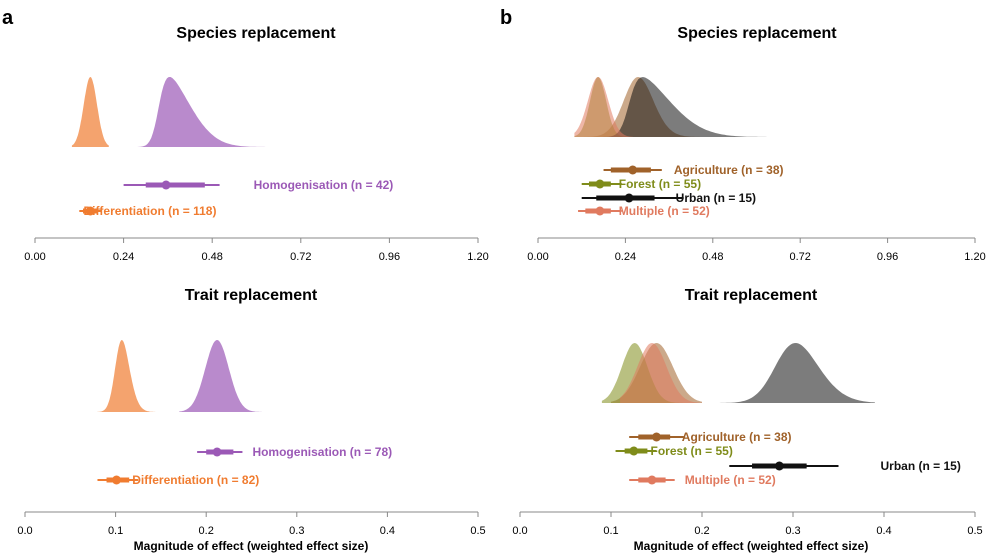  What do you see at coordinates (8, 18) in the screenshot?
I see `panel-label-a: a` at bounding box center [8, 18].